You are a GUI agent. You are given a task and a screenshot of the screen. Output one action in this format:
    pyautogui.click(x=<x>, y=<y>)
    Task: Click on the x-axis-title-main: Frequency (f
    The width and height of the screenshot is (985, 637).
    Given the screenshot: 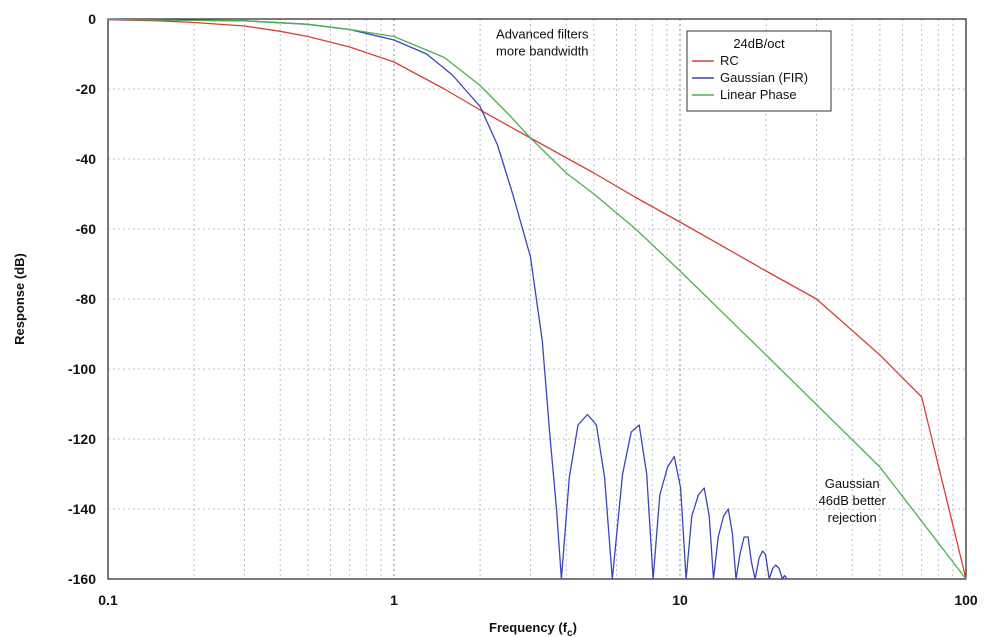 What is the action you would take?
    pyautogui.click(x=528, y=627)
    